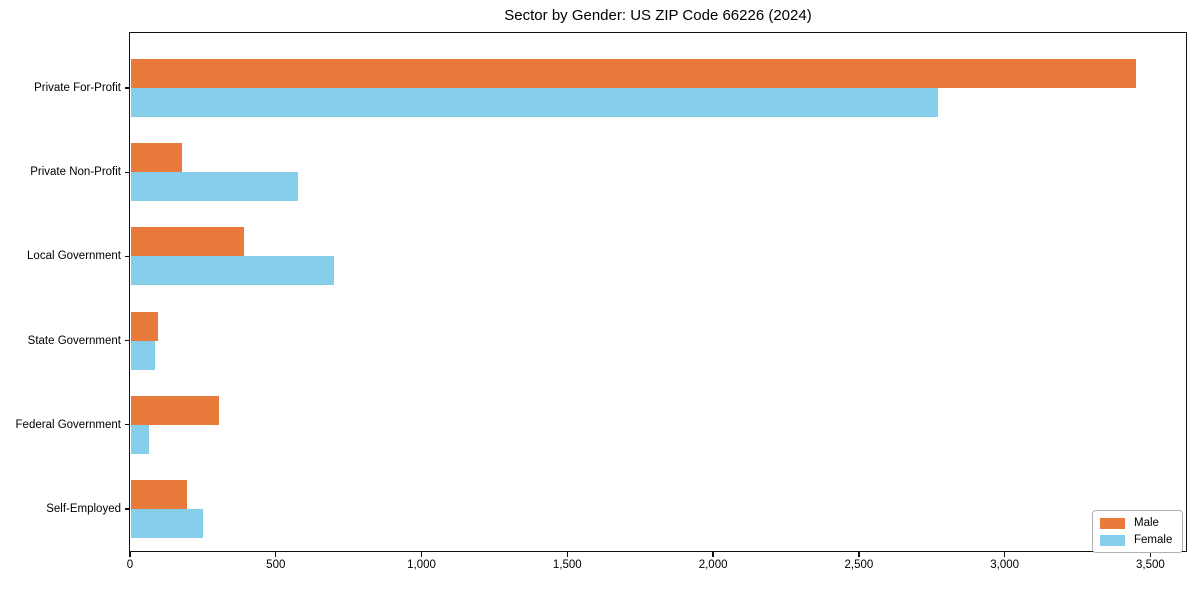  I want to click on legend-label-male: Male, so click(1146, 523).